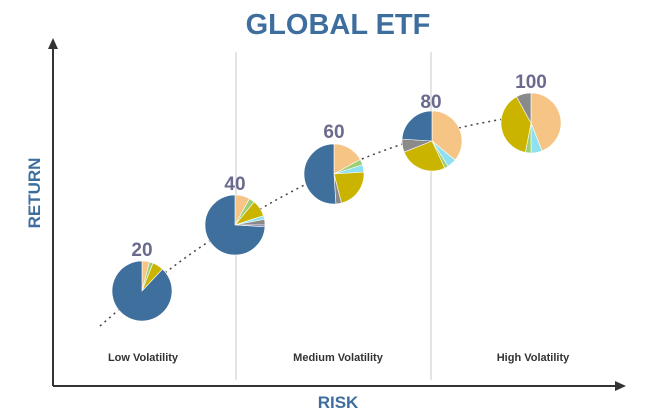  What do you see at coordinates (524, 108) in the screenshot?
I see `pie-100-slice-gray` at bounding box center [524, 108].